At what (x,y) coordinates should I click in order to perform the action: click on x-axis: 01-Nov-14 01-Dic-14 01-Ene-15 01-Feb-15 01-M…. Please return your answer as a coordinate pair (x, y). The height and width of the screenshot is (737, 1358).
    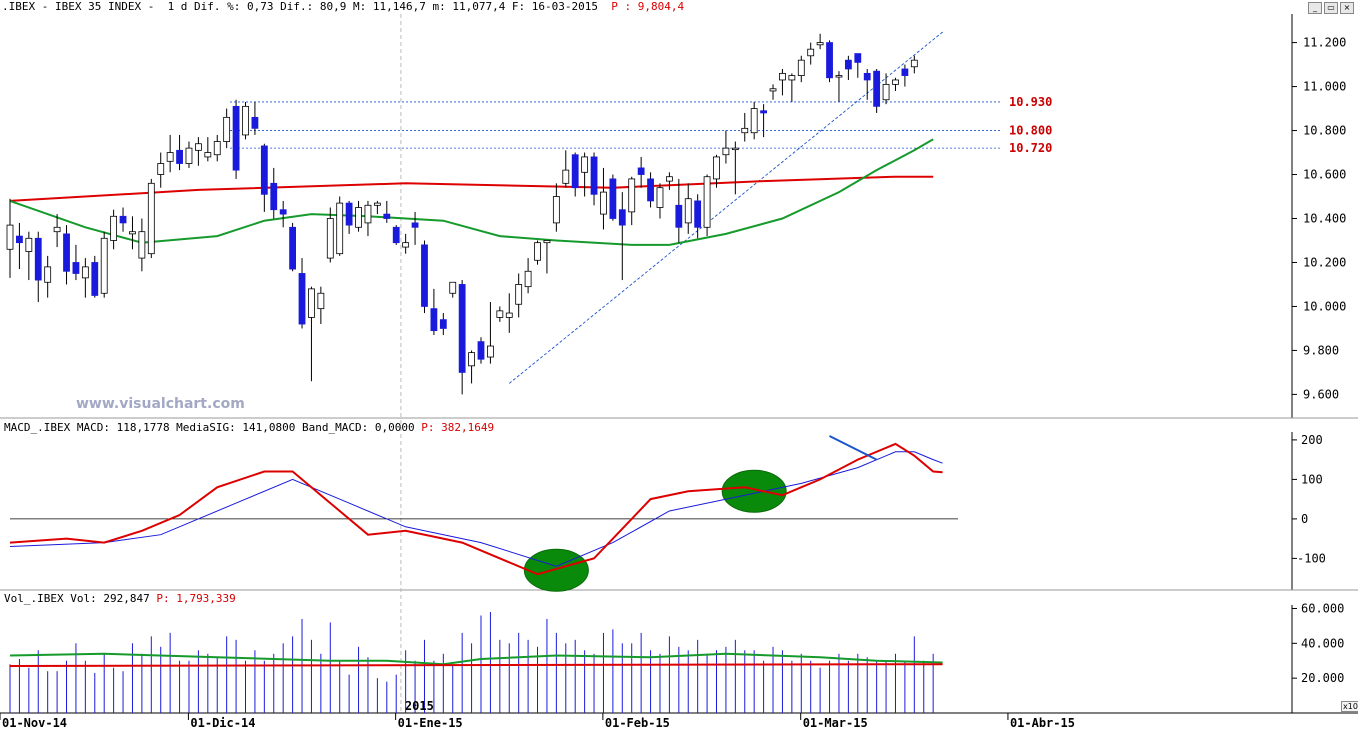
    Looking at the image, I should click on (537, 714).